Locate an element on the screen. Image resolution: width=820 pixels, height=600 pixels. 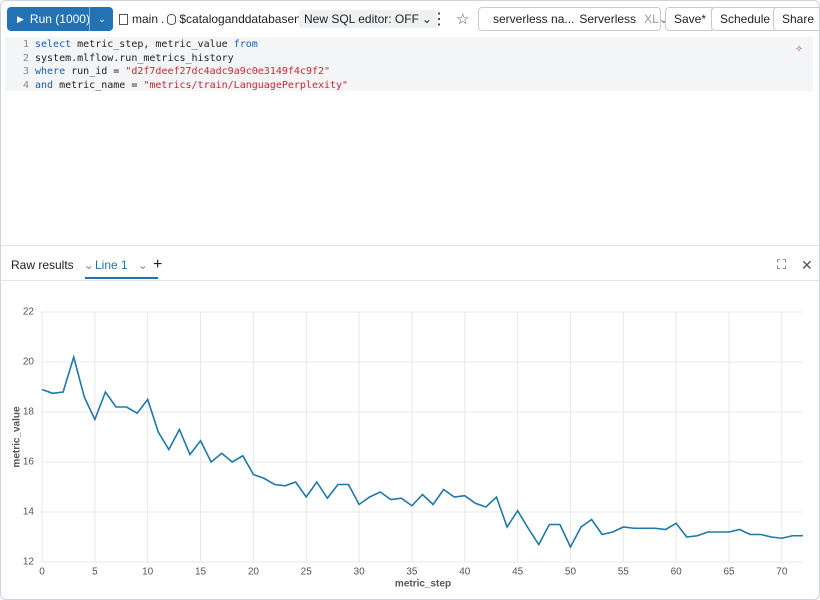
y-tick-label: 22 is located at coordinates (29, 312).